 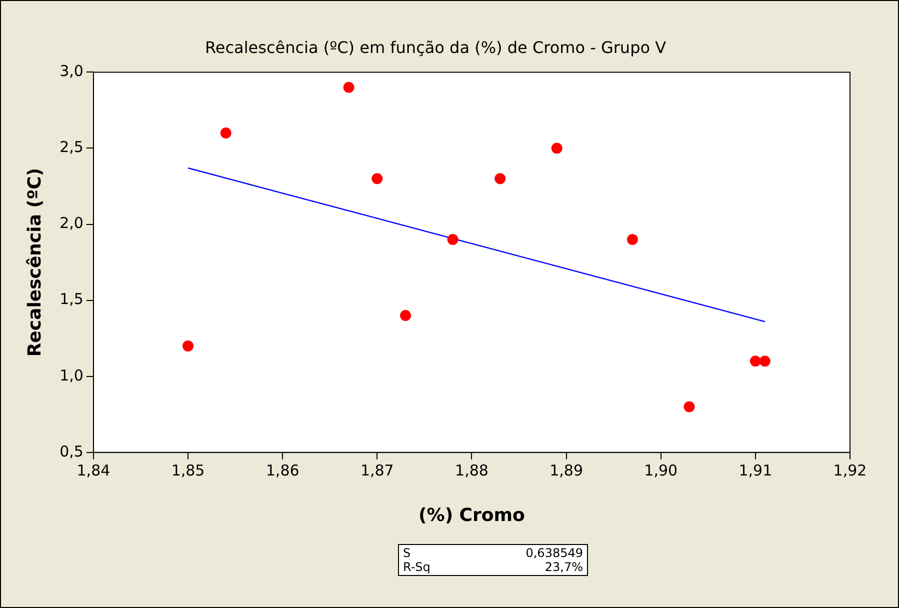 What do you see at coordinates (417, 567) in the screenshot?
I see `text: R-Sq` at bounding box center [417, 567].